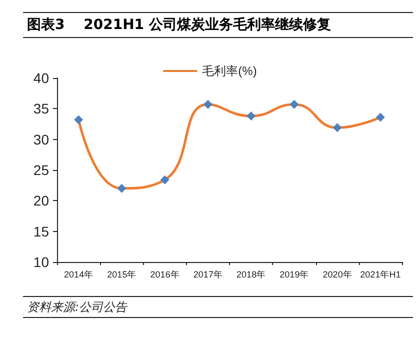  Describe the element at coordinates (41, 231) in the screenshot. I see `y-tick-label: 15` at that location.